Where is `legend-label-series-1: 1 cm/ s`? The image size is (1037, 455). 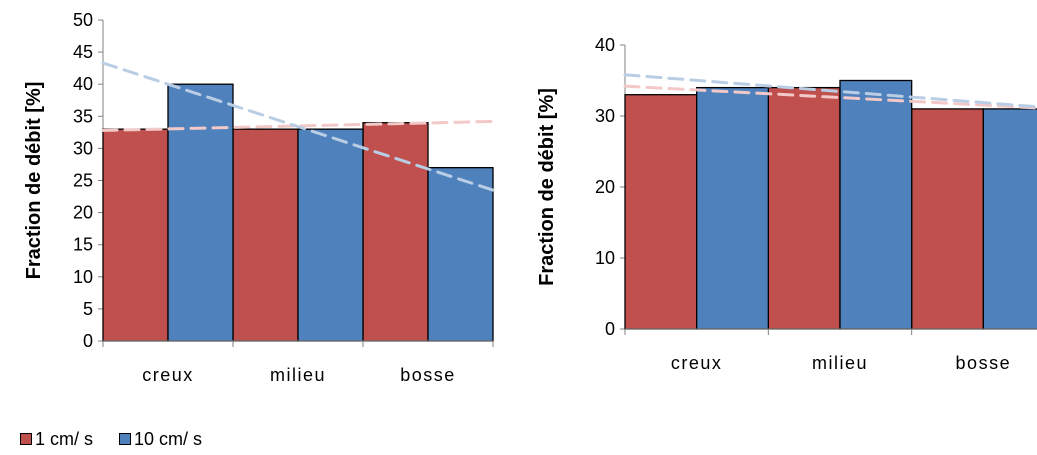 legend-label-series-1: 1 cm/ s is located at coordinates (64, 438).